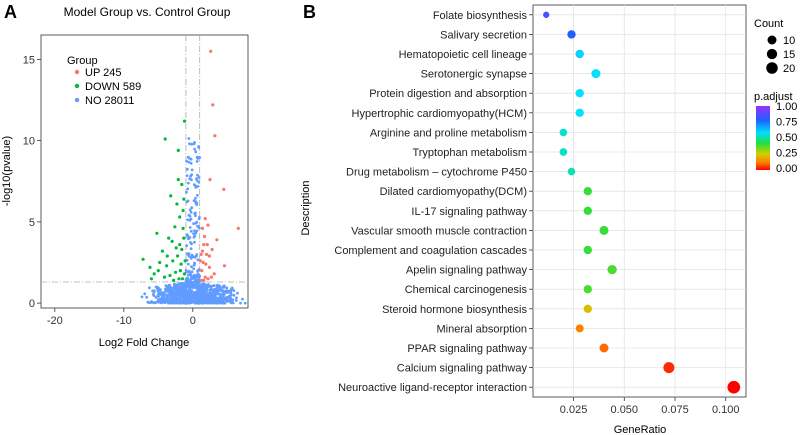 The height and width of the screenshot is (435, 803). I want to click on count-legend: Count 10 15 20, so click(774, 46).